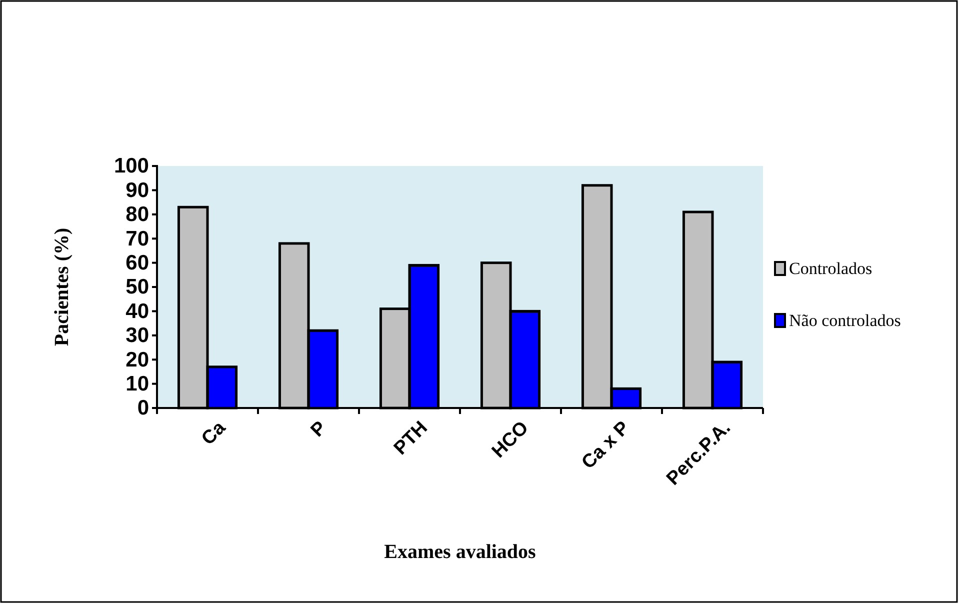 The image size is (959, 604). What do you see at coordinates (137, 190) in the screenshot?
I see `y-tick-label: 90` at bounding box center [137, 190].